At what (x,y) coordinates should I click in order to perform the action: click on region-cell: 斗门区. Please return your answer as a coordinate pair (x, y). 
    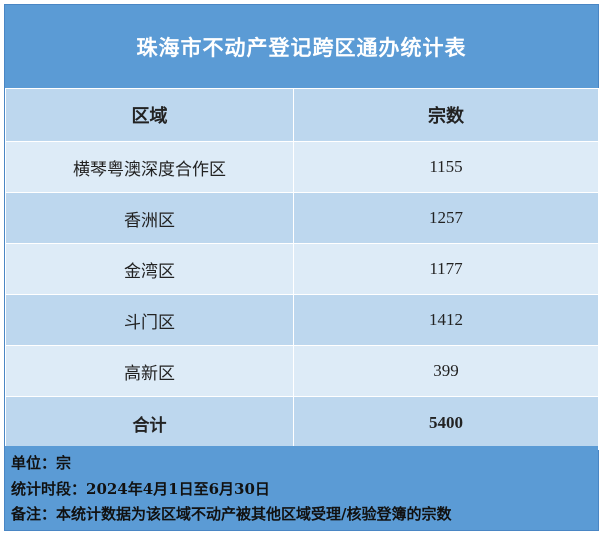
    Looking at the image, I should click on (149, 320).